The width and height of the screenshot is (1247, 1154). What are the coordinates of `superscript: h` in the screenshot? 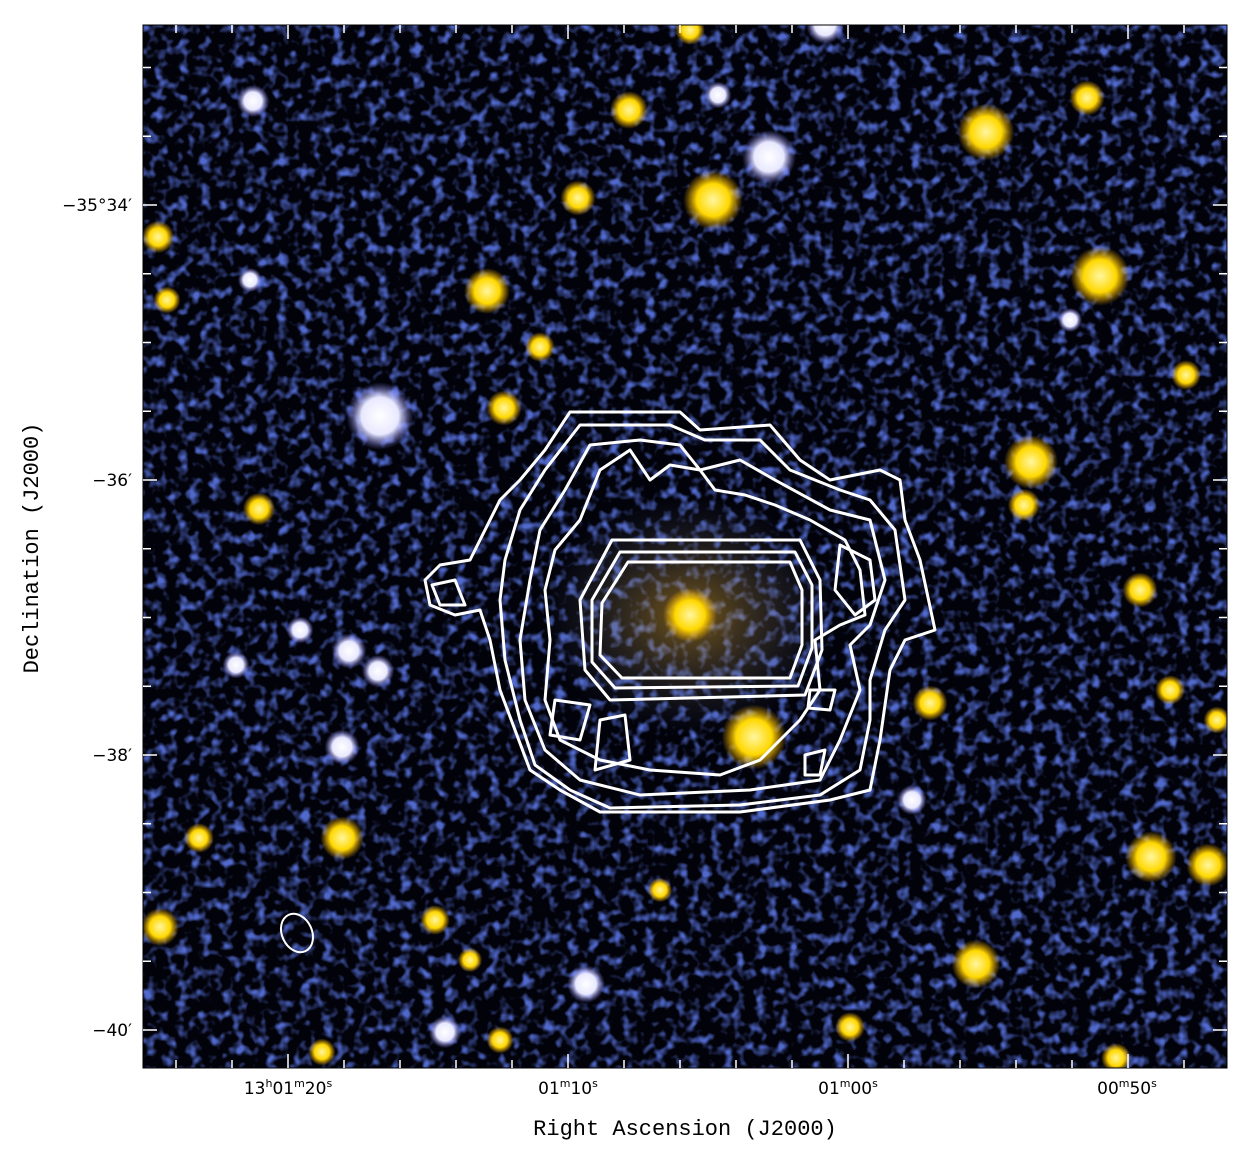 It's located at (268, 1083).